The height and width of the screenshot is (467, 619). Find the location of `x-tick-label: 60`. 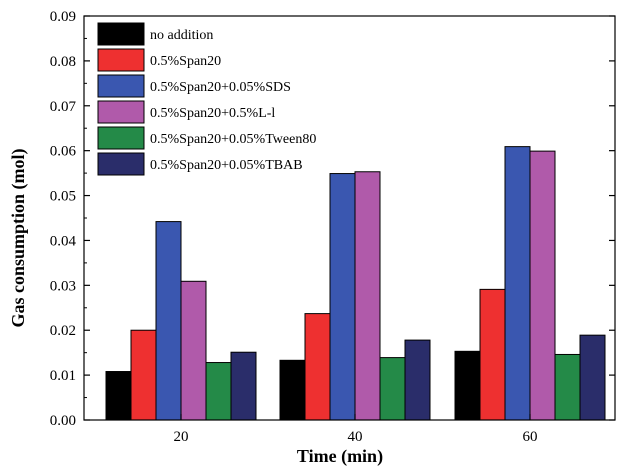

x-tick-label: 60 is located at coordinates (530, 437).